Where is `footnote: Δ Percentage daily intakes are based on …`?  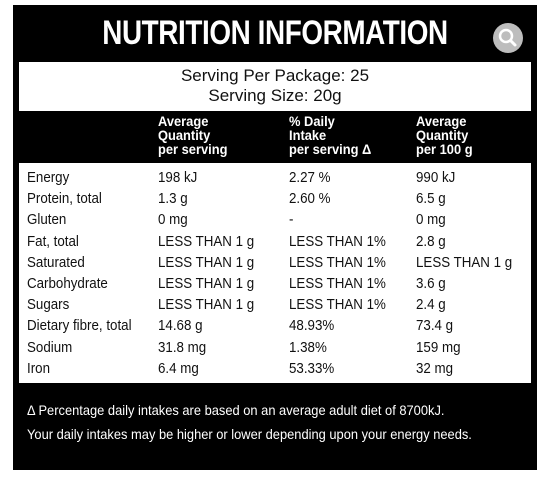 footnote: Δ Percentage daily intakes are based on … is located at coordinates (236, 410).